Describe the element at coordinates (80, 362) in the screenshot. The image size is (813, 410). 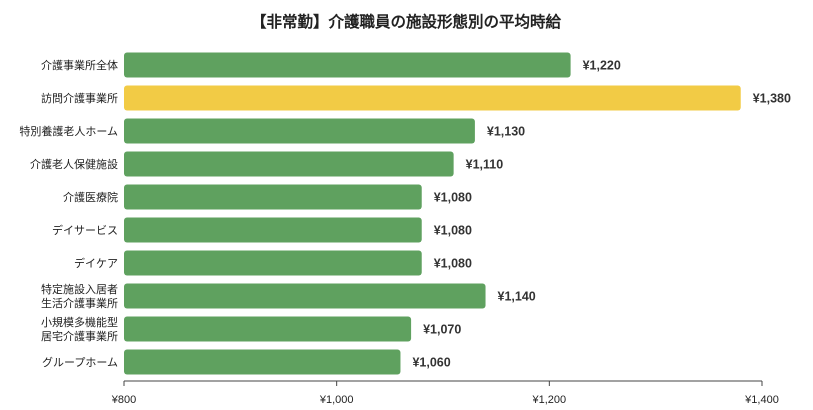
I see `category-label: グループホーム` at that location.